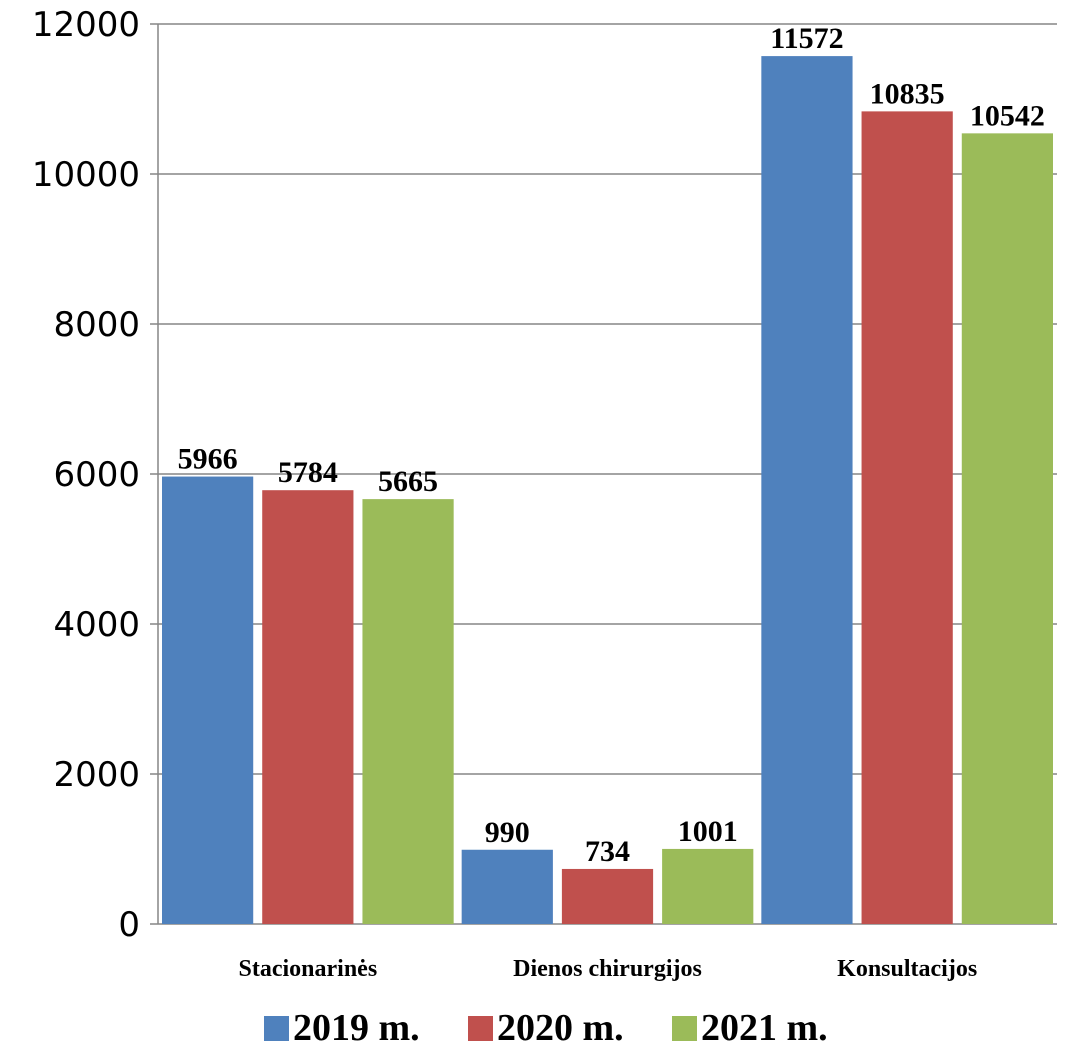 The height and width of the screenshot is (1048, 1068). I want to click on y-tick-label: 12000, so click(86, 25).